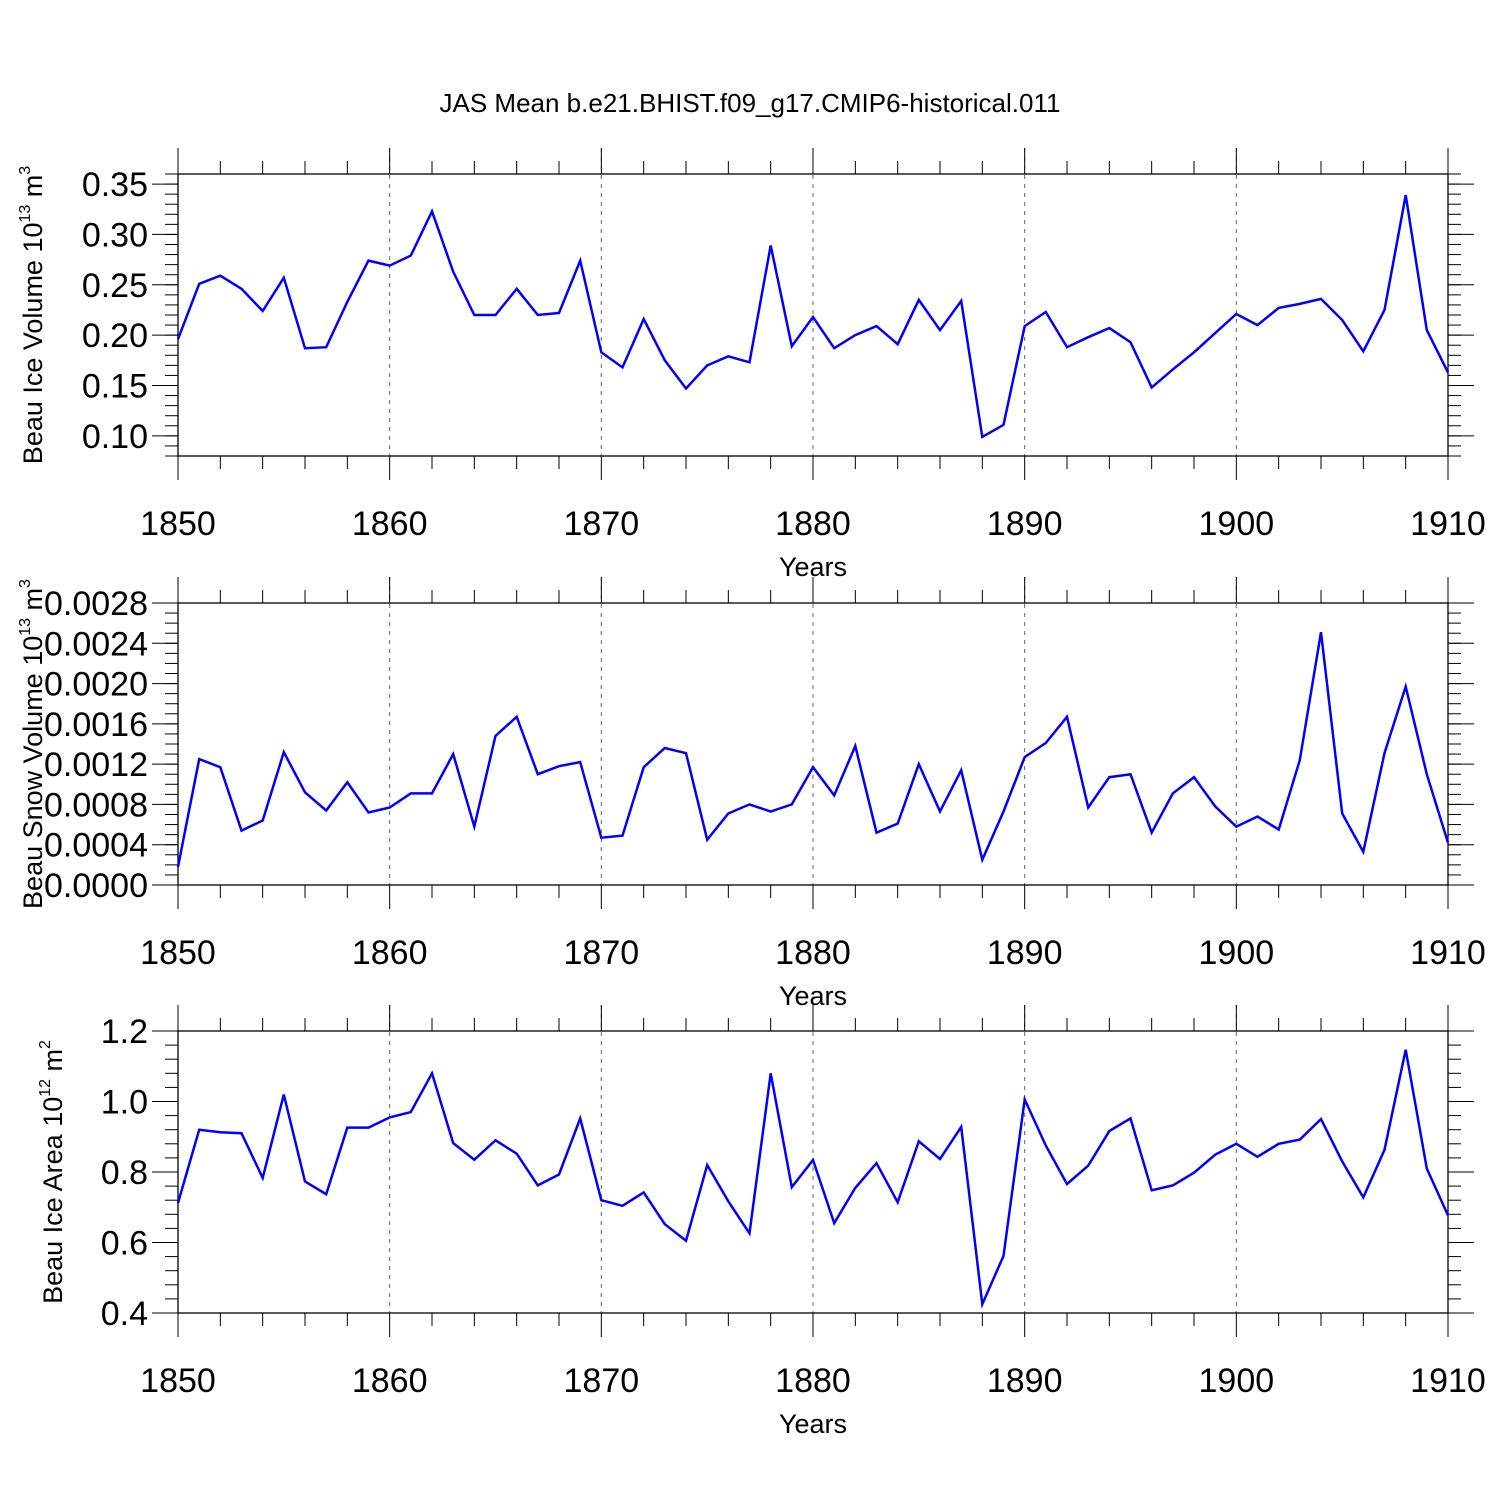 Image resolution: width=1500 pixels, height=1500 pixels. I want to click on y-axis-title-text: Beau Ice Area 10, so click(53, 1200).